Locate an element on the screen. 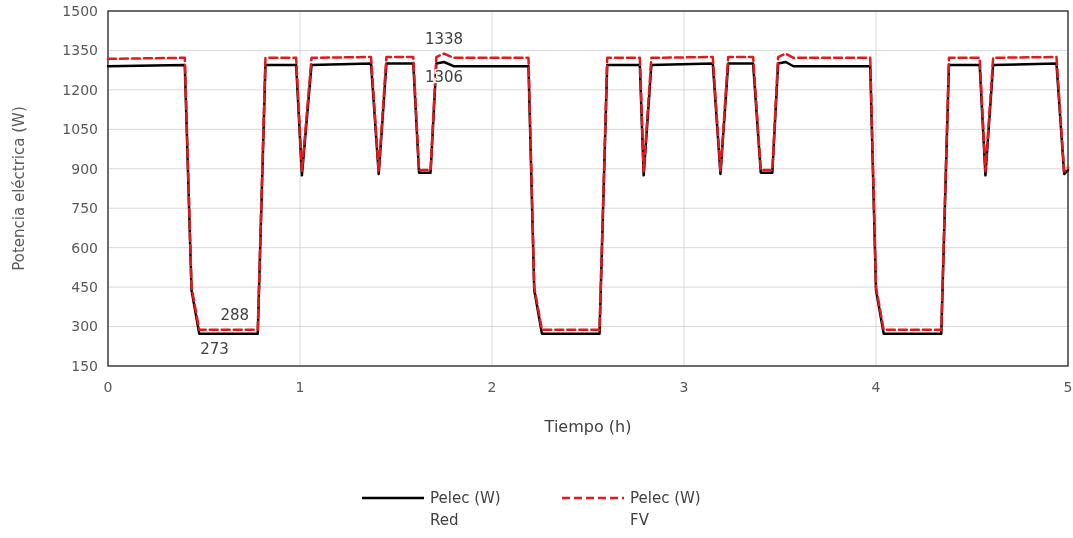 The height and width of the screenshot is (538, 1073). y-tick-label: 1200 is located at coordinates (80, 89).